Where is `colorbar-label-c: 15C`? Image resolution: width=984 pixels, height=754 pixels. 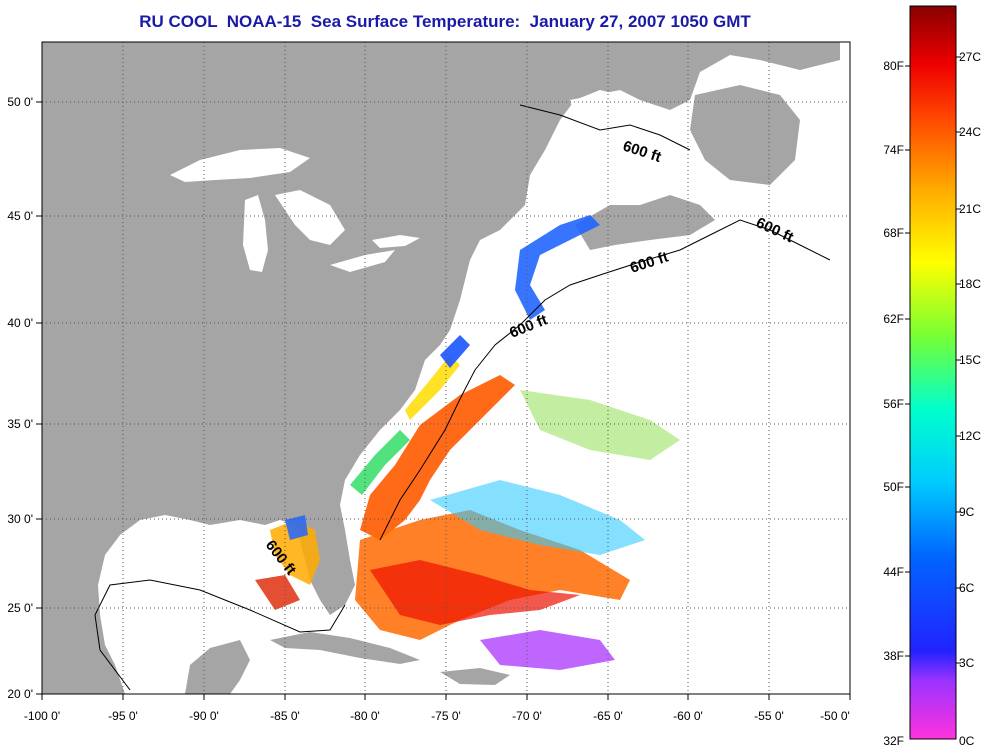 colorbar-label-c: 15C is located at coordinates (970, 360).